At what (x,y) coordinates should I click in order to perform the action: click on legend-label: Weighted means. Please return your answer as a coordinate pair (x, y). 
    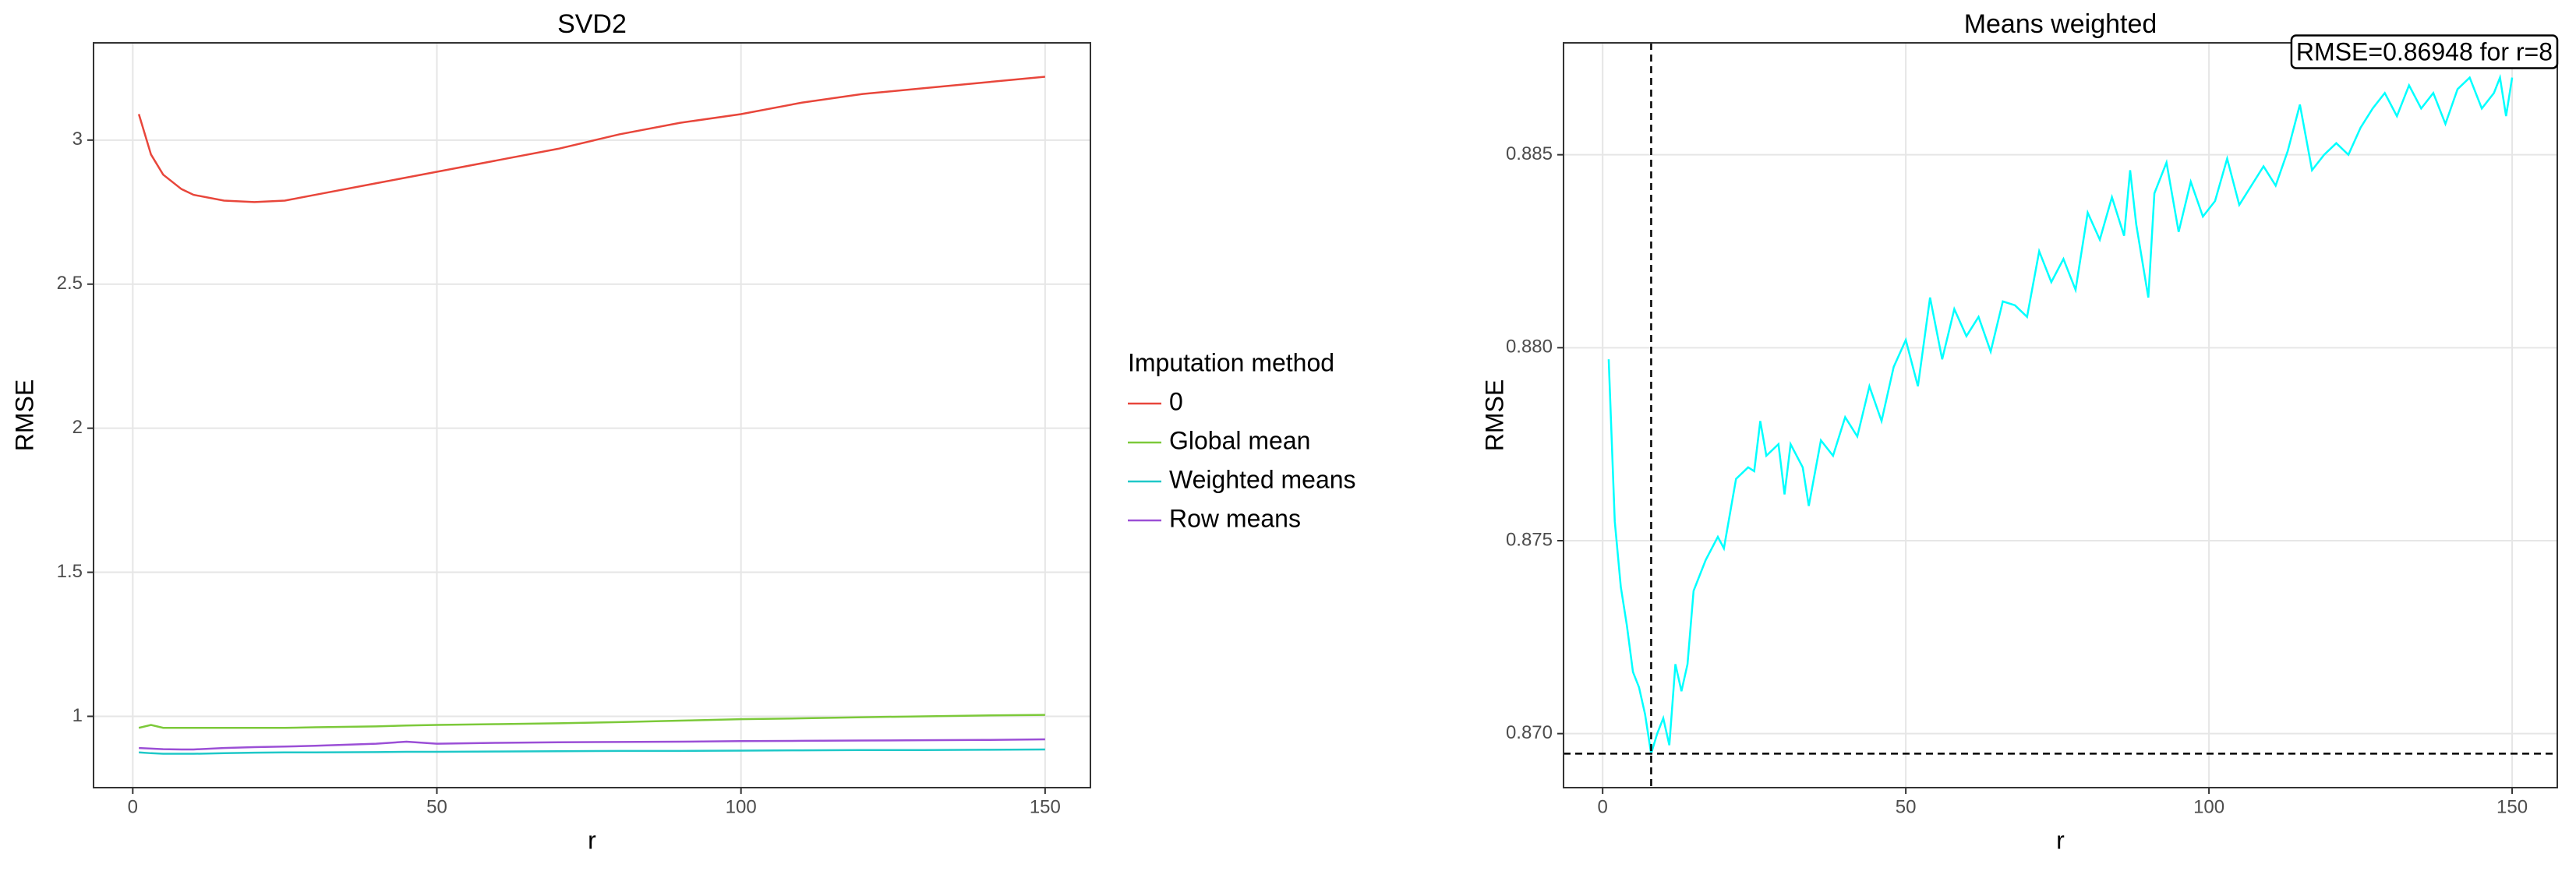
    Looking at the image, I should click on (1262, 479).